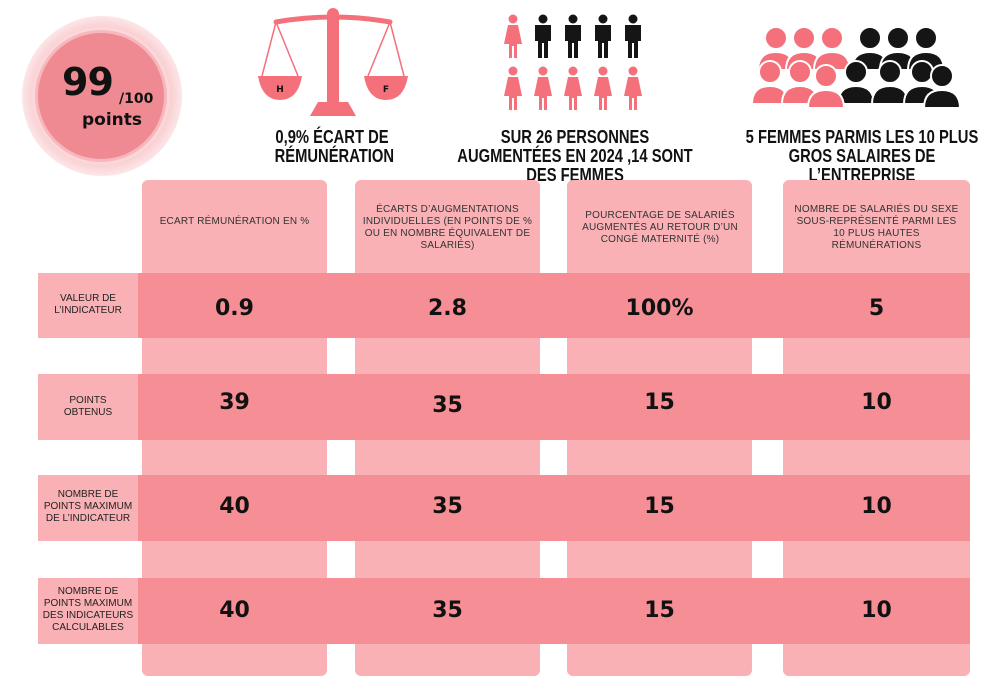  What do you see at coordinates (334, 146) in the screenshot?
I see `headline-ecart: 0,9% ÉCART DE RÉMUNÉRATION` at bounding box center [334, 146].